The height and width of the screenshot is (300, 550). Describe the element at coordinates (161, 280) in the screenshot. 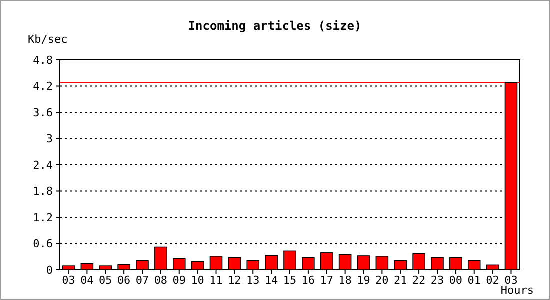

I see `x-tick-label: 08` at that location.